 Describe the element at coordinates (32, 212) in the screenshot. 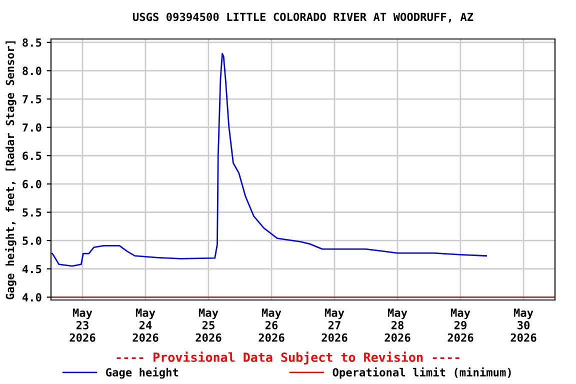

I see `y-tick-label: 5.5` at that location.